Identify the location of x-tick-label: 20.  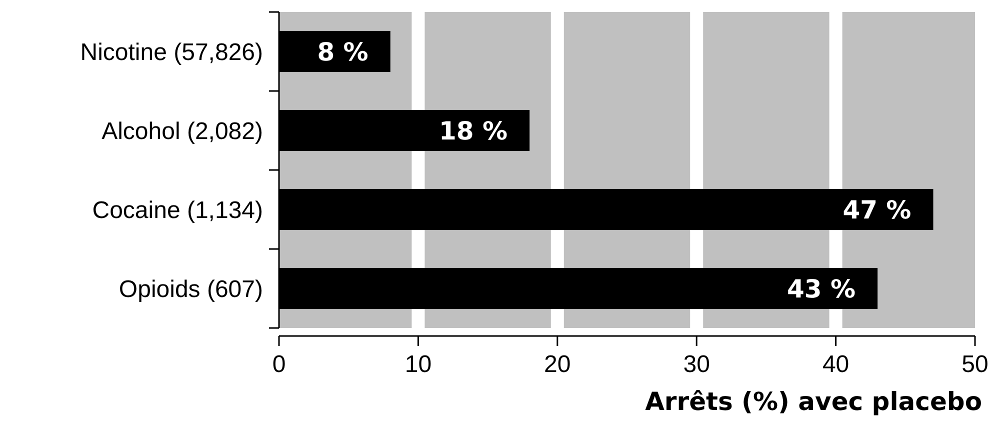
(557, 364).